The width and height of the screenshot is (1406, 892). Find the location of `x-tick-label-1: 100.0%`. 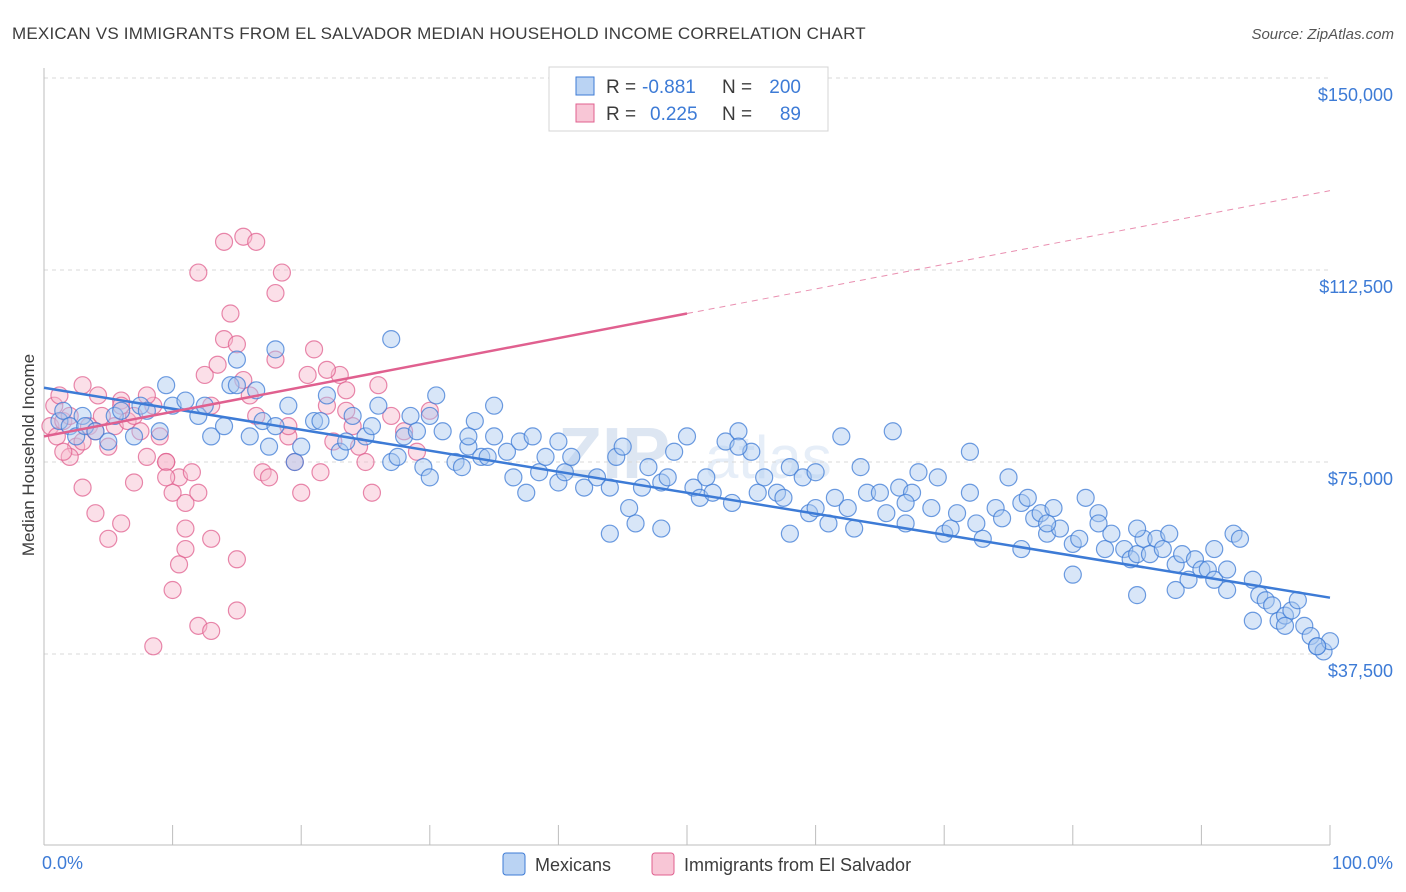

x-tick-label-1: 100.0% is located at coordinates (1362, 863).